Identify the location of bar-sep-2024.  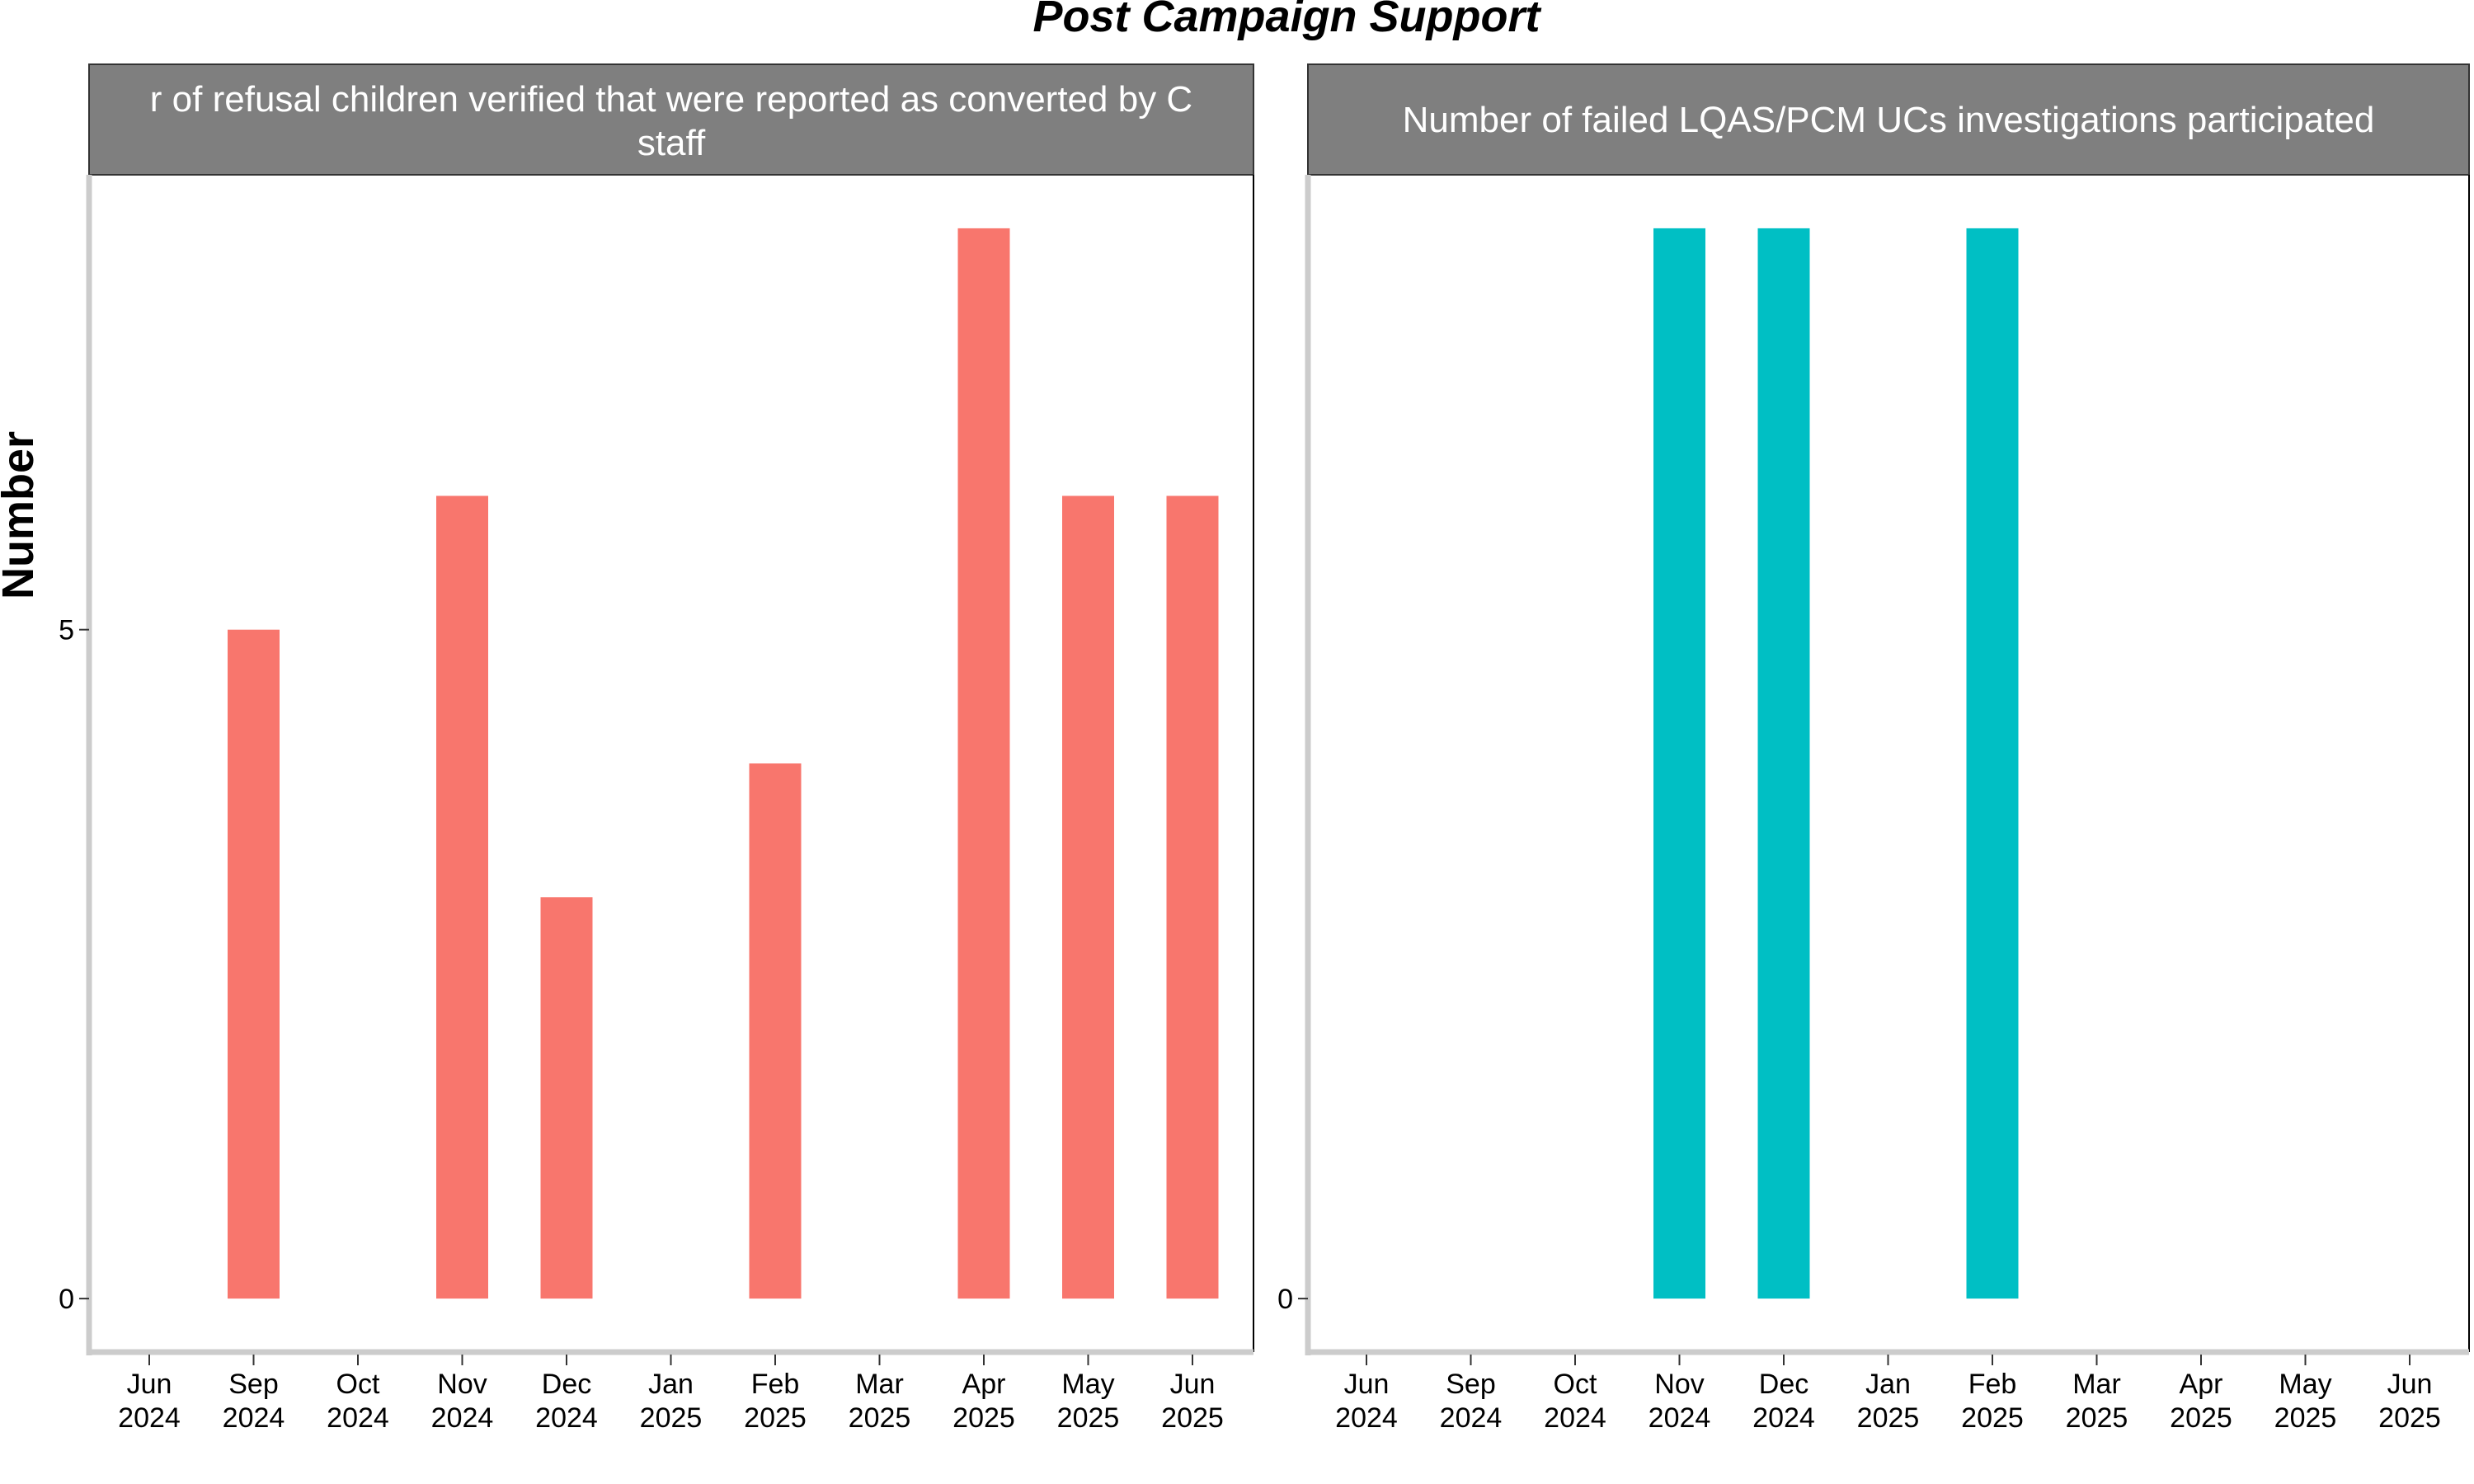
(254, 964).